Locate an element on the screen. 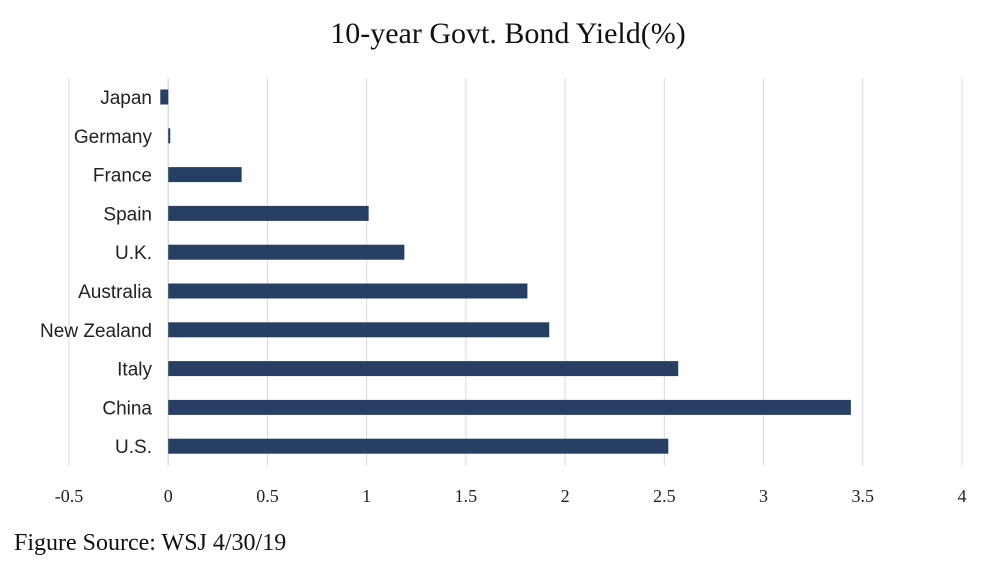 This screenshot has width=996, height=574. category-label: U.S. is located at coordinates (133, 447).